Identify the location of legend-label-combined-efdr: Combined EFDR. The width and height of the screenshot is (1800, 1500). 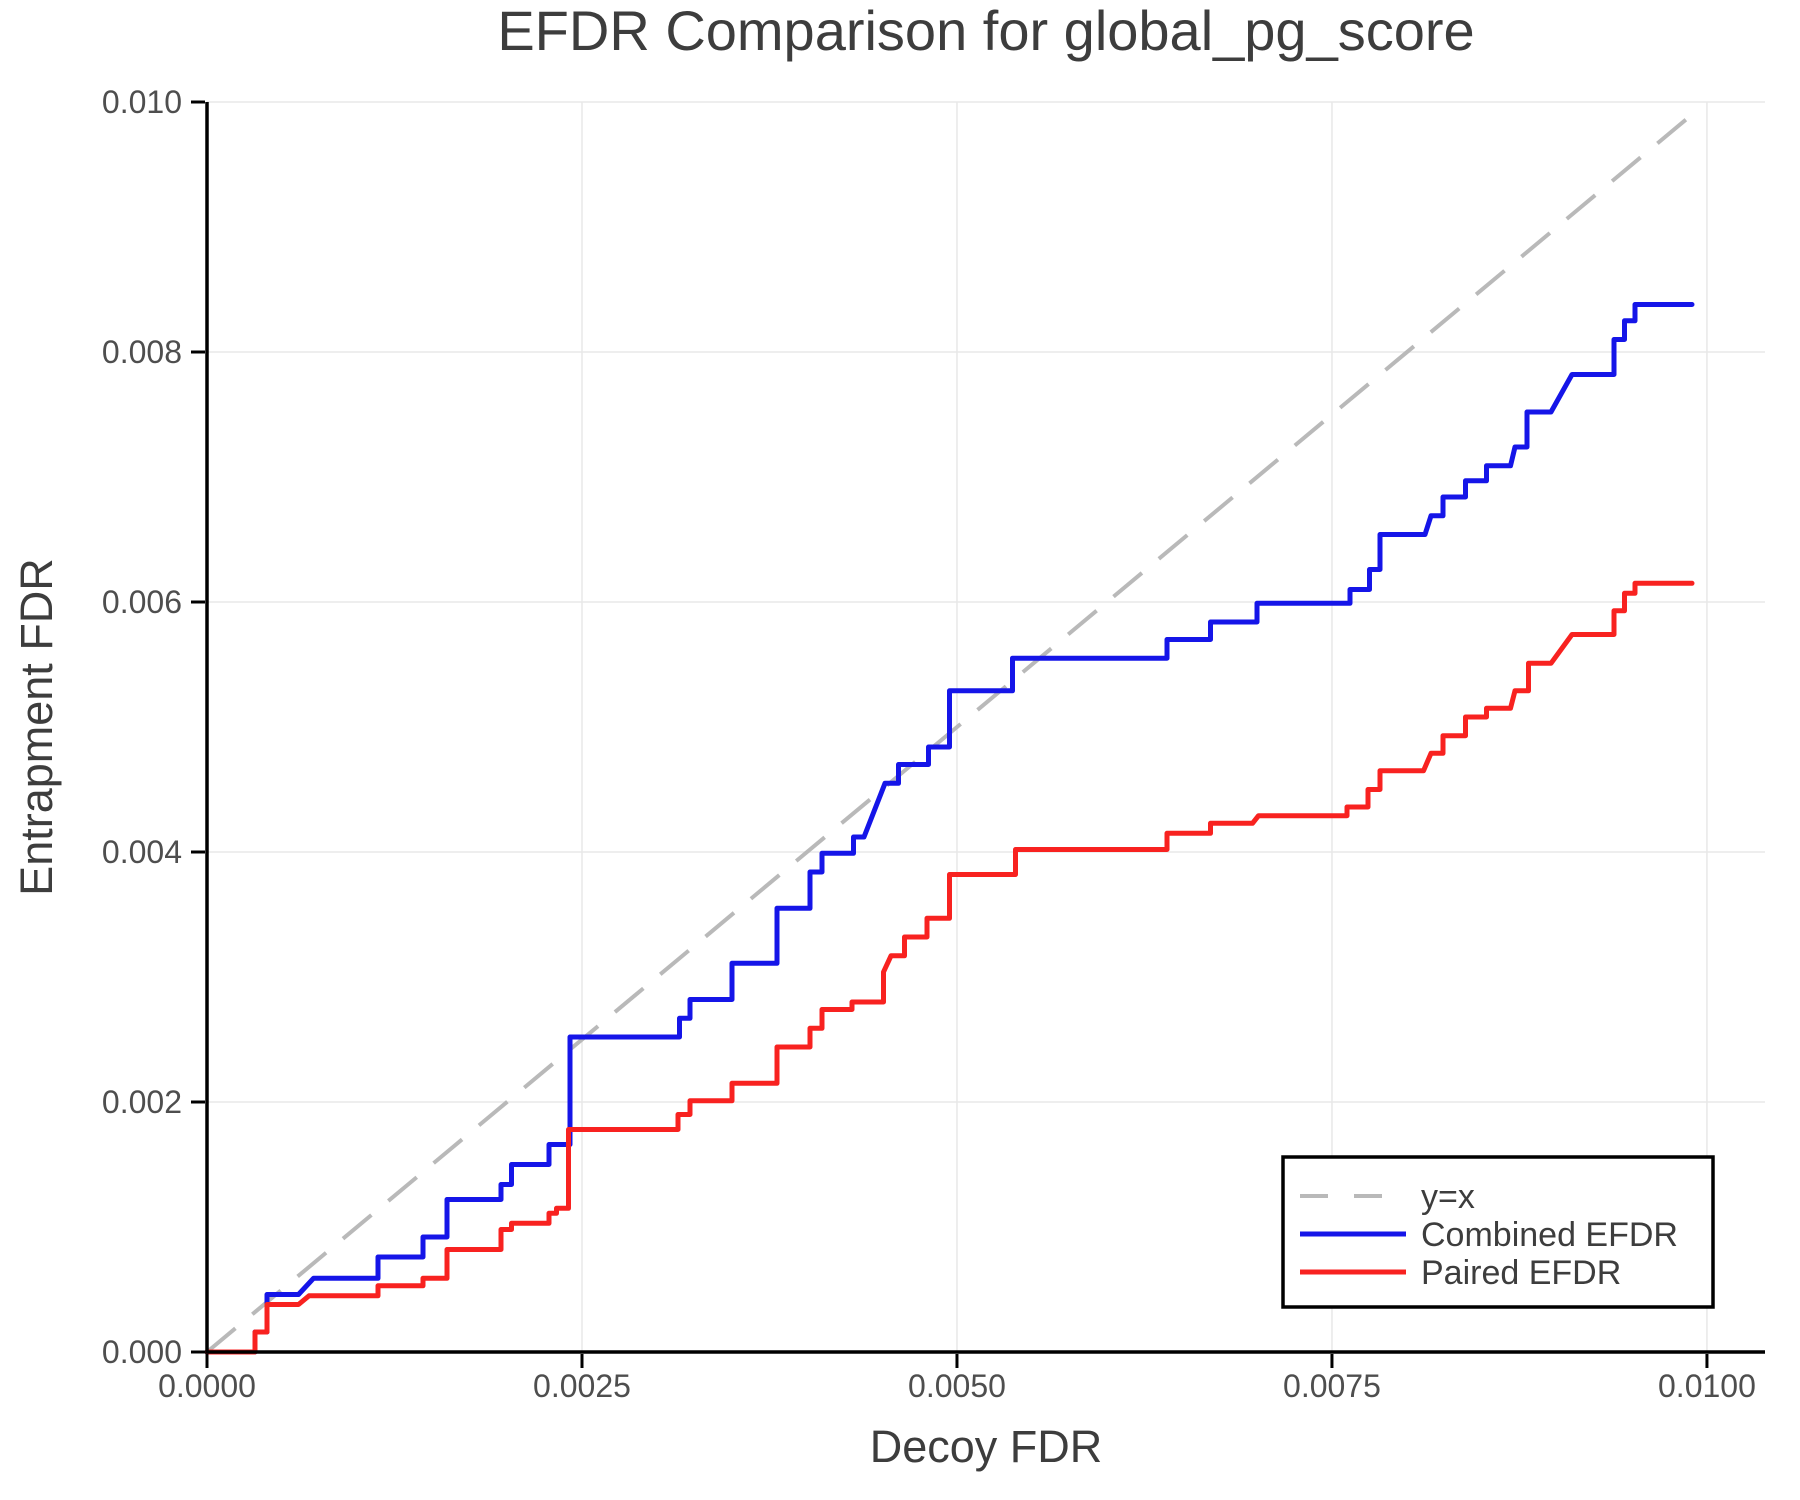
(1549, 1235).